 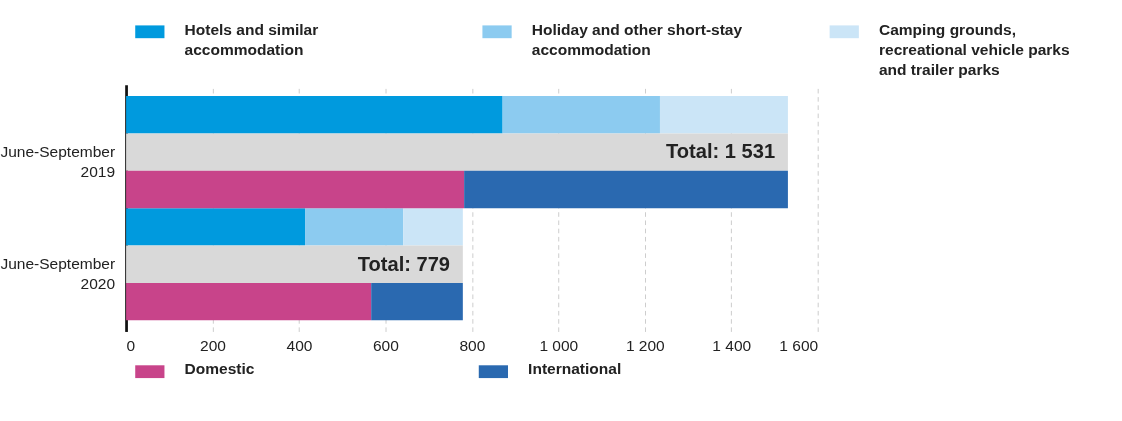 What do you see at coordinates (213, 346) in the screenshot?
I see `x-tick-label: 200` at bounding box center [213, 346].